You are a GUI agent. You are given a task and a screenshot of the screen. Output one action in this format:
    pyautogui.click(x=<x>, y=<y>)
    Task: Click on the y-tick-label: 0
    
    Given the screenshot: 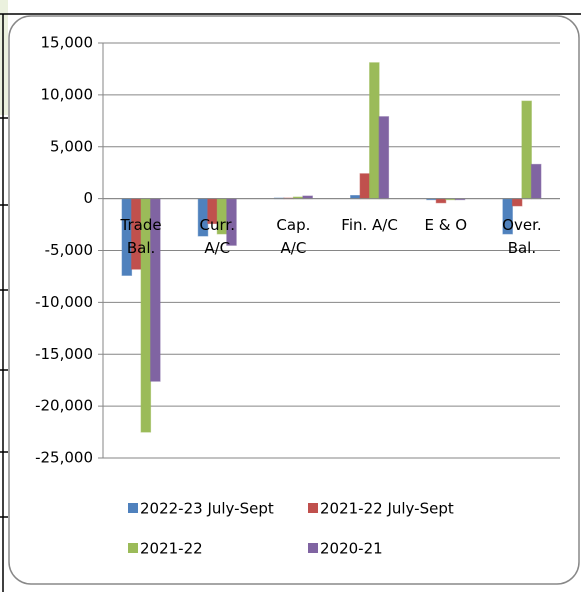 What is the action you would take?
    pyautogui.click(x=88, y=198)
    